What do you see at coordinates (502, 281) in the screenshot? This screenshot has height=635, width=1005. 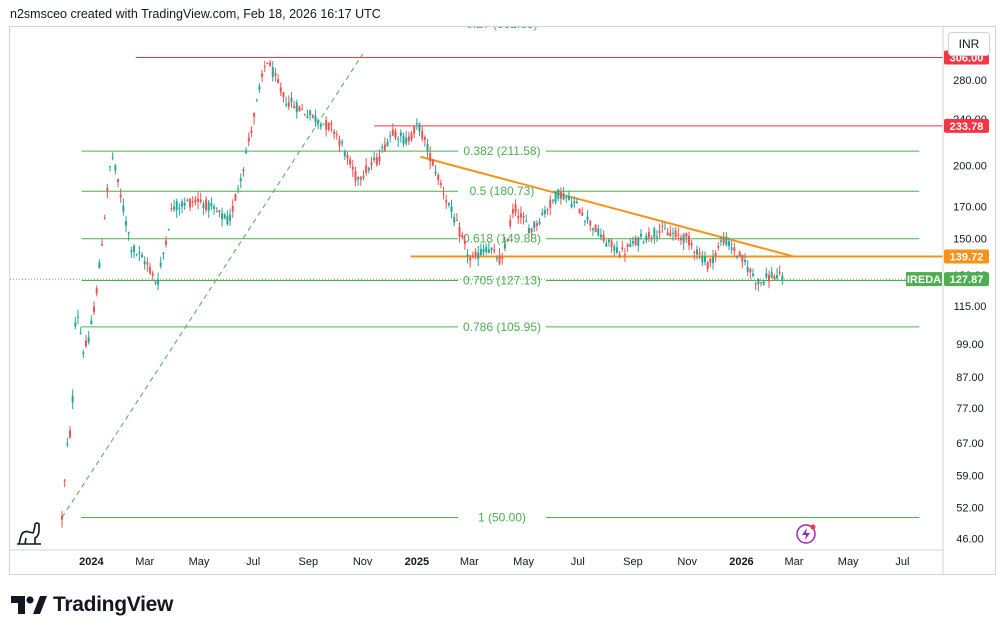 I see `fib-level-label: 0.705 (127.13)` at bounding box center [502, 281].